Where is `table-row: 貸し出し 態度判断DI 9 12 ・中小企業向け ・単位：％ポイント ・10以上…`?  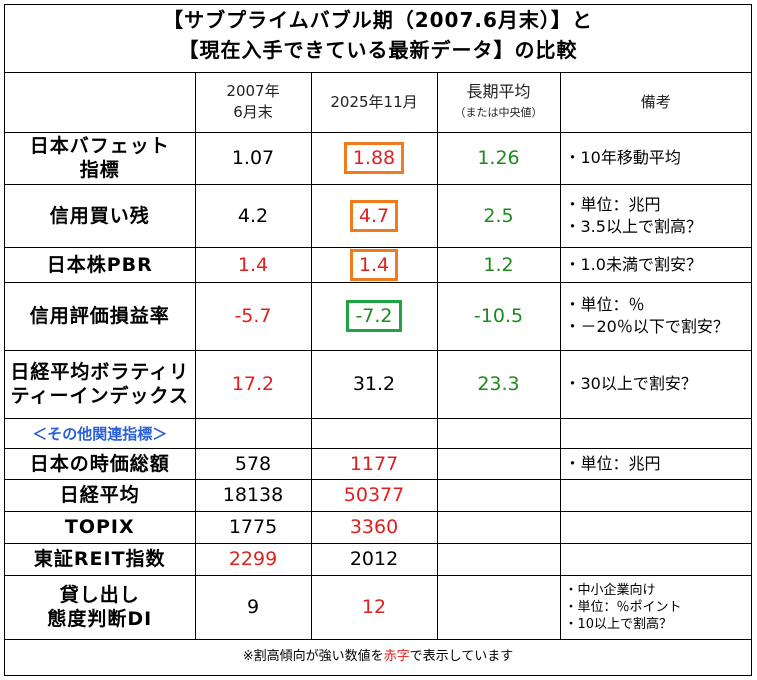 table-row: 貸し出し 態度判断DI 9 12 ・中小企業向け ・単位：％ポイント ・10以上… is located at coordinates (378, 607).